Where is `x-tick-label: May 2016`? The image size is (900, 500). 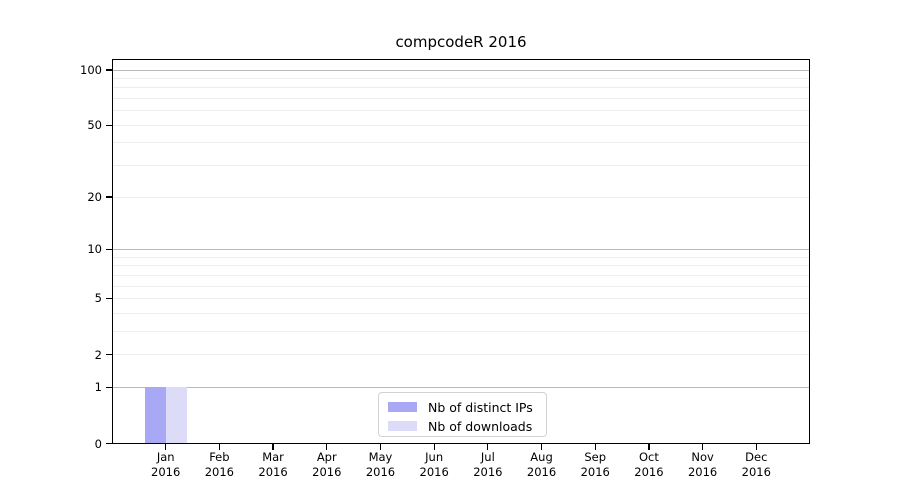 x-tick-label: May 2016 is located at coordinates (380, 465).